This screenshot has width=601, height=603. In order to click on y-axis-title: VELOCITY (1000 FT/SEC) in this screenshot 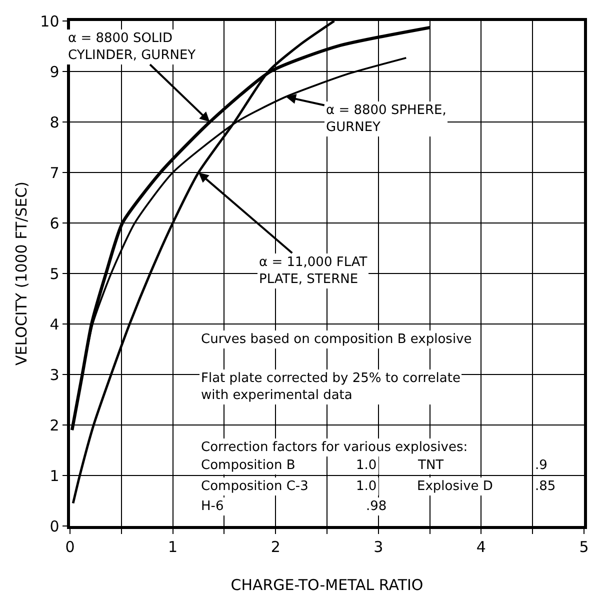, I will do `click(21, 273)`.